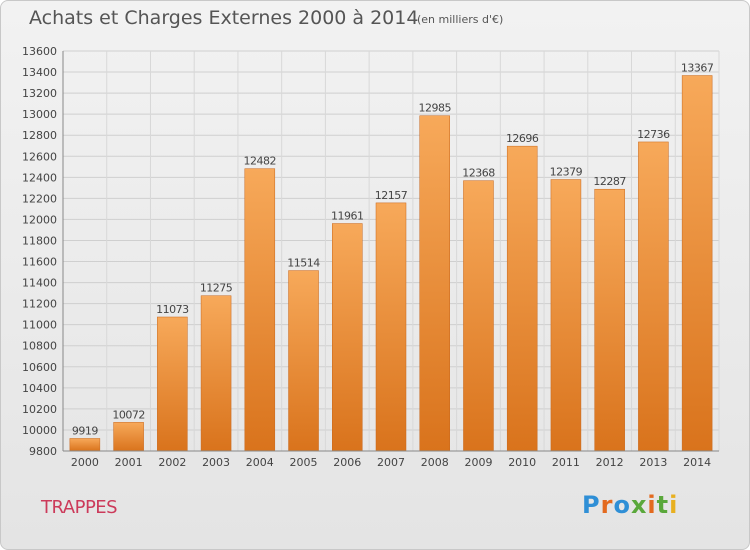  Describe the element at coordinates (566, 315) in the screenshot. I see `bar-2011` at that location.